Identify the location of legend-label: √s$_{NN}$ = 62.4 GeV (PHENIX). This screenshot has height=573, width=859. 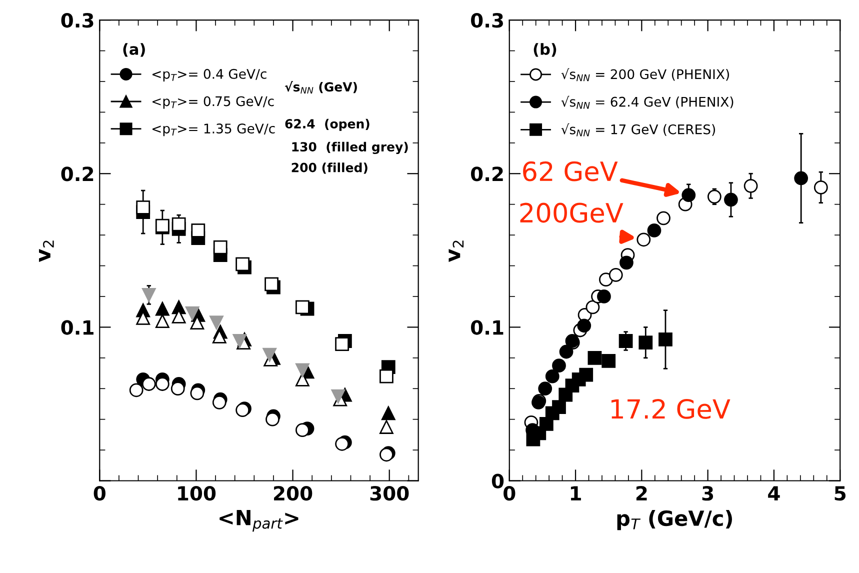
(647, 102).